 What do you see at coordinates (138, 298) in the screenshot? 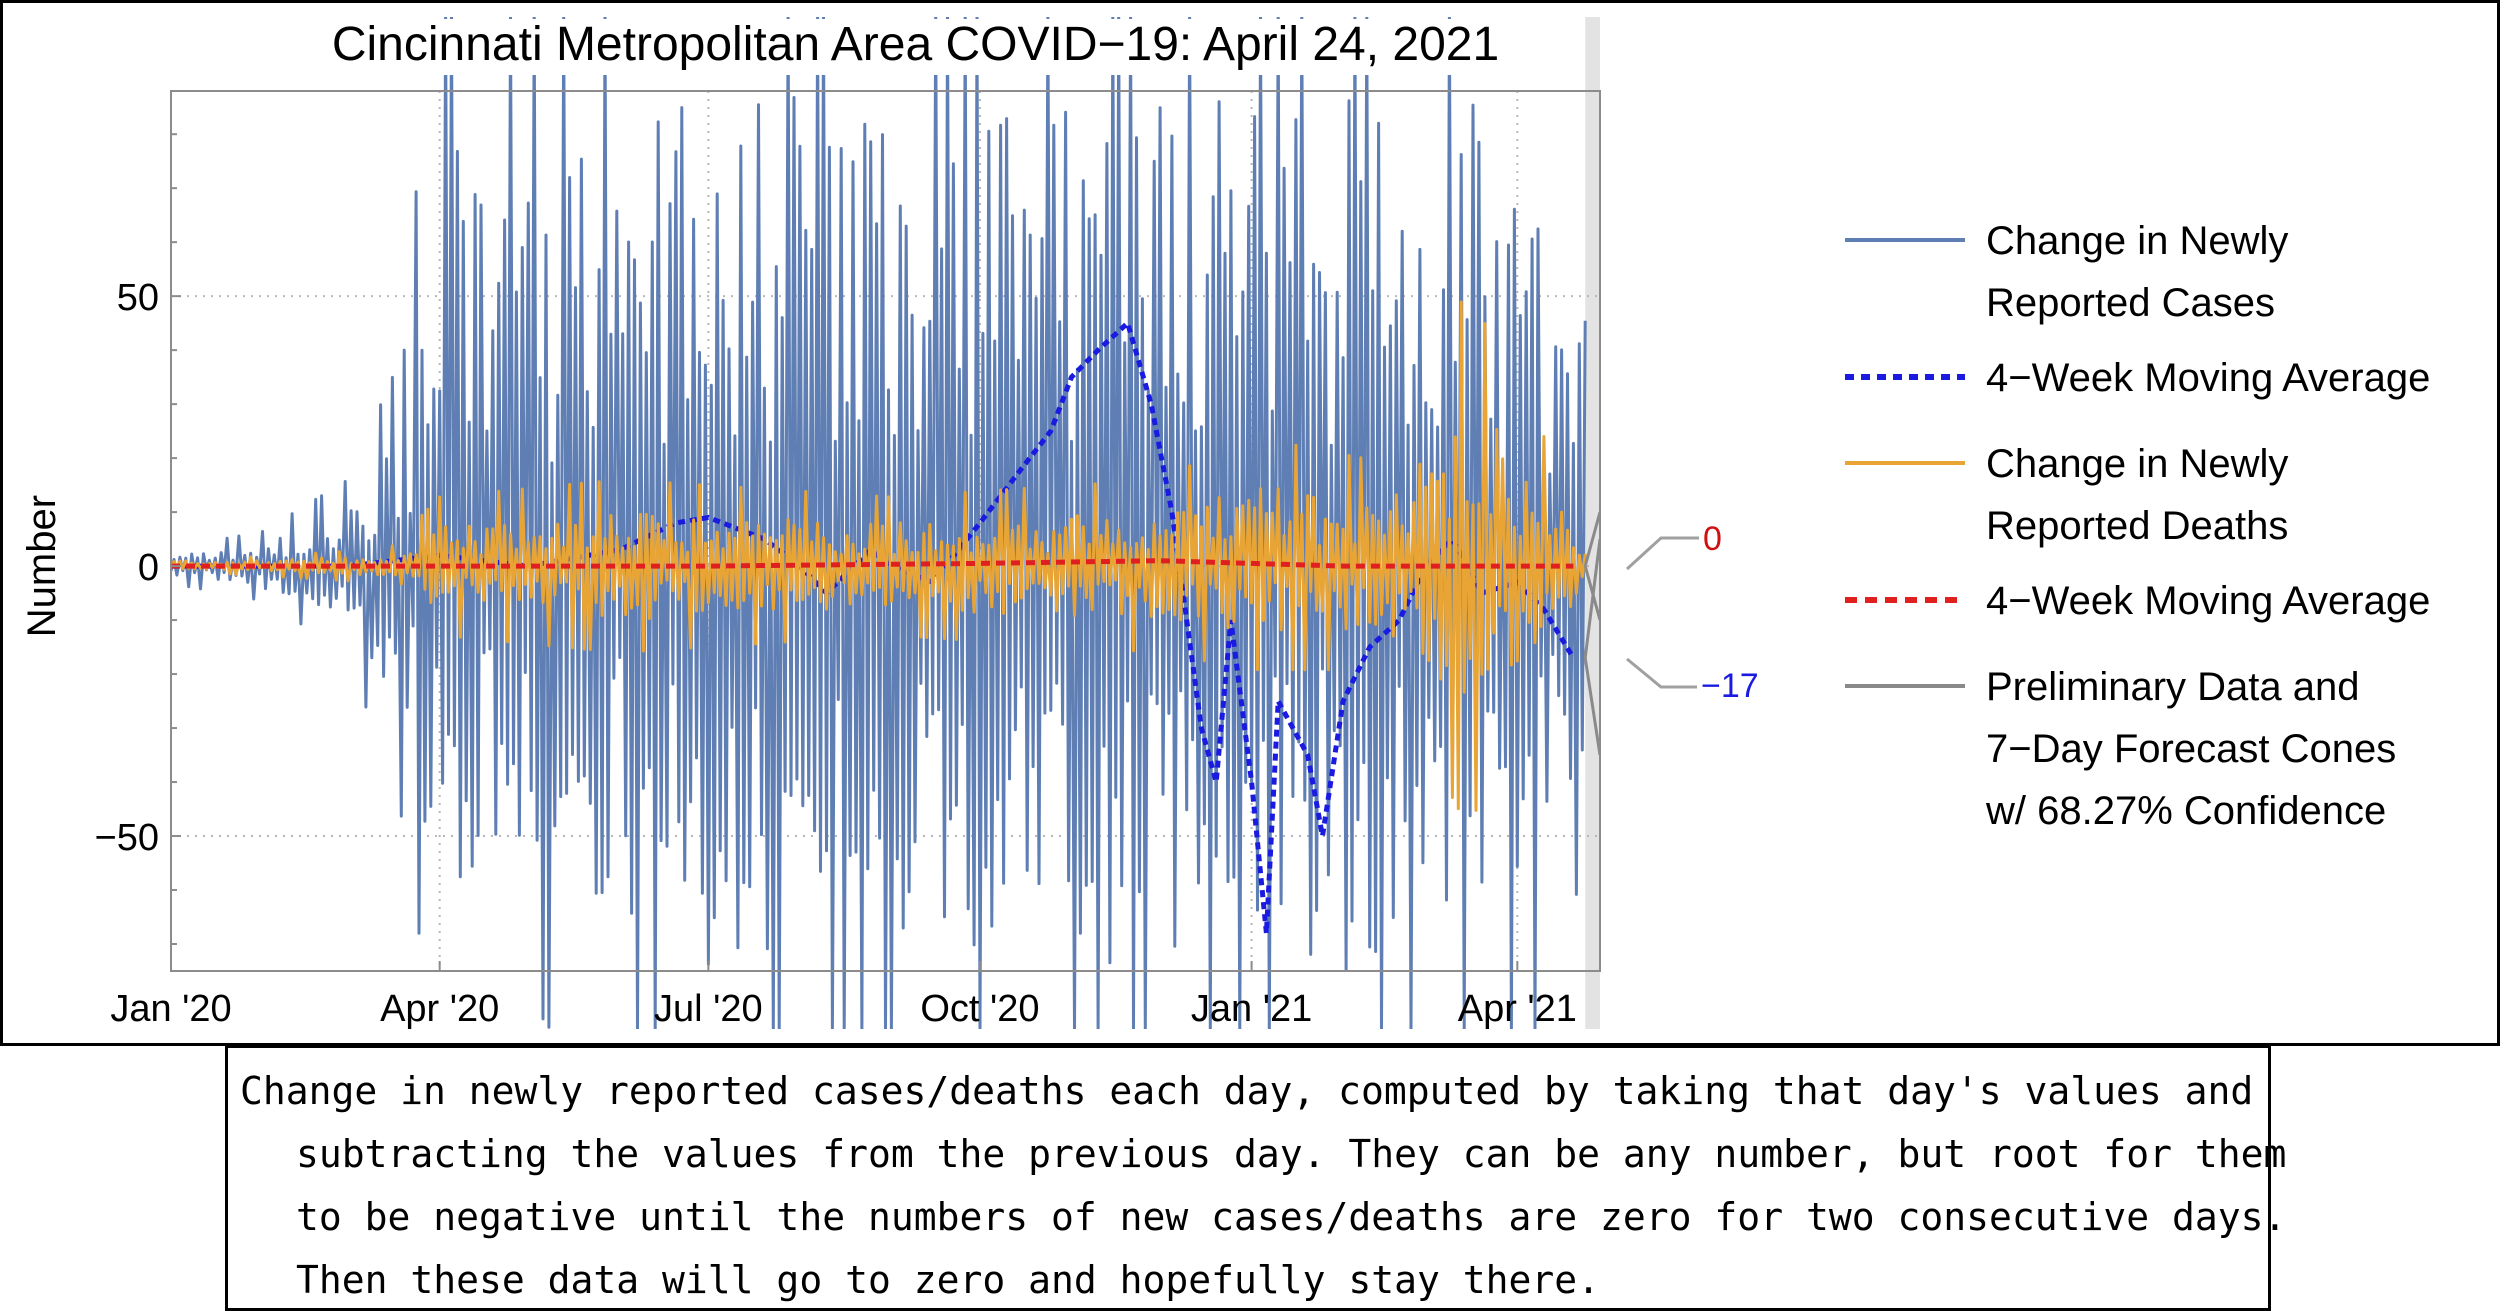
I see `y-tick-label: 50` at bounding box center [138, 298].